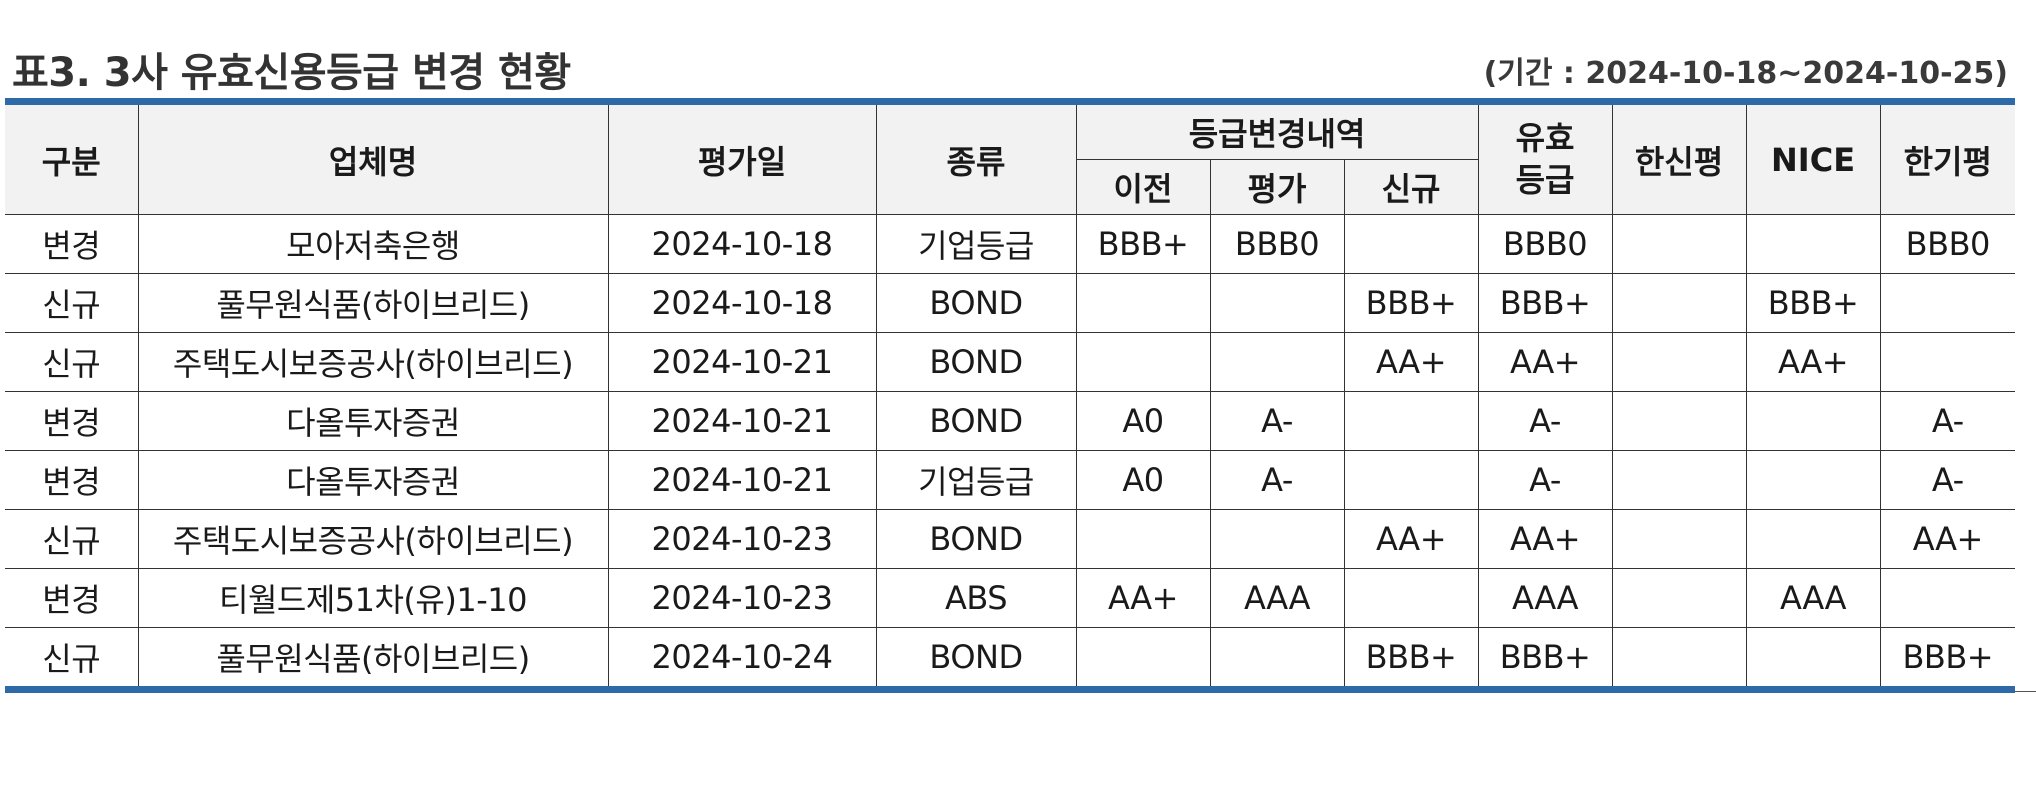 This screenshot has height=794, width=2036. I want to click on cell-prev: AA+, so click(1143, 598).